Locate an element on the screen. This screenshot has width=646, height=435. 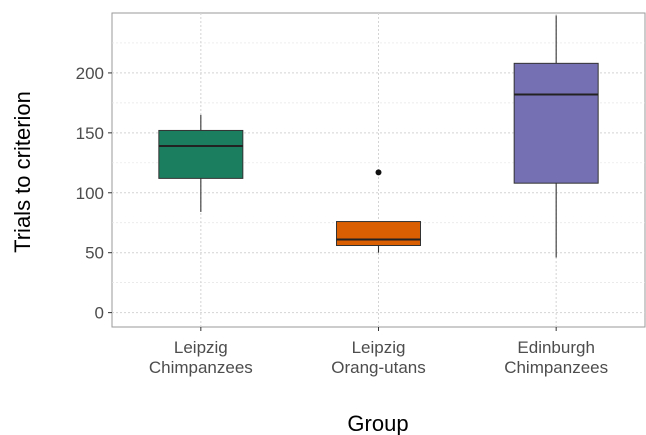
y-axis-ticks: 0 50 100 150 200 is located at coordinates (94, 193).